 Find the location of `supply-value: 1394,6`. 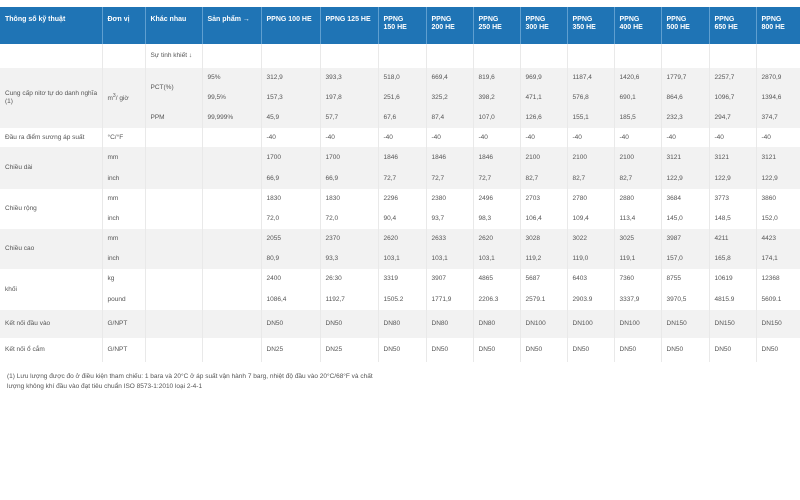

supply-value: 1394,6 is located at coordinates (778, 98).